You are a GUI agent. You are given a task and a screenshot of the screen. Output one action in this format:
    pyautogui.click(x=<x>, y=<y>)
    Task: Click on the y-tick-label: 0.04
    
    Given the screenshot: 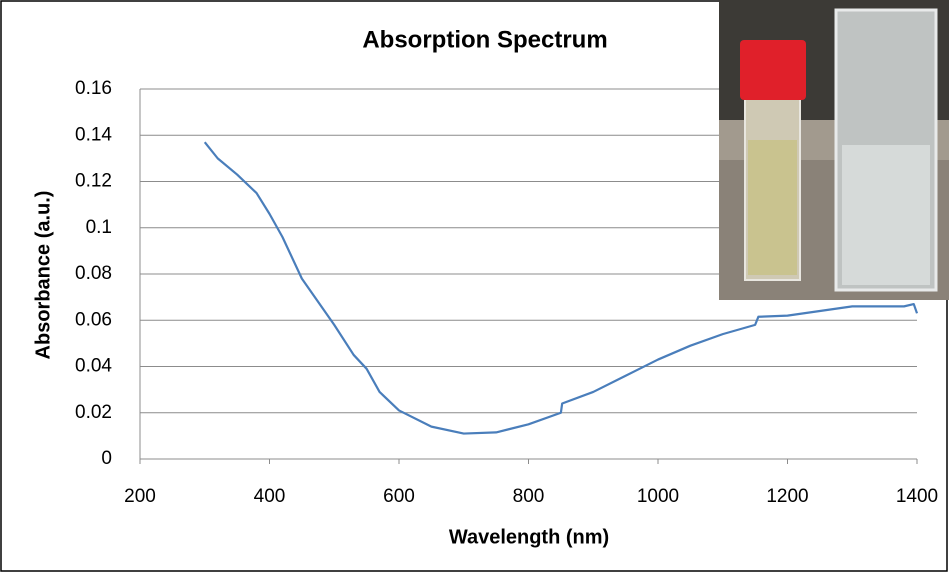 What is the action you would take?
    pyautogui.click(x=93, y=366)
    